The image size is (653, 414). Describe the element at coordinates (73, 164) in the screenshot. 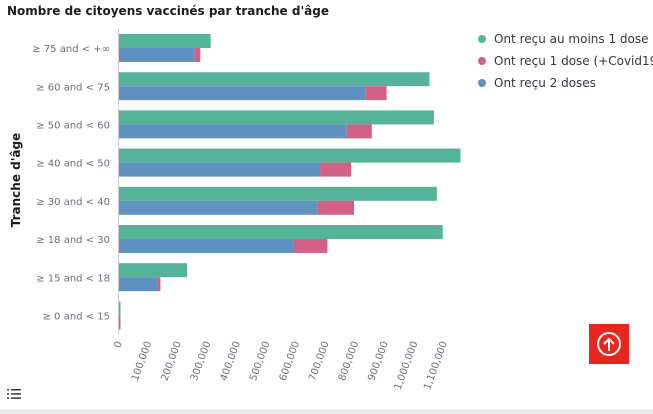

I see `category-label: ≥ 40 and < 50` at that location.